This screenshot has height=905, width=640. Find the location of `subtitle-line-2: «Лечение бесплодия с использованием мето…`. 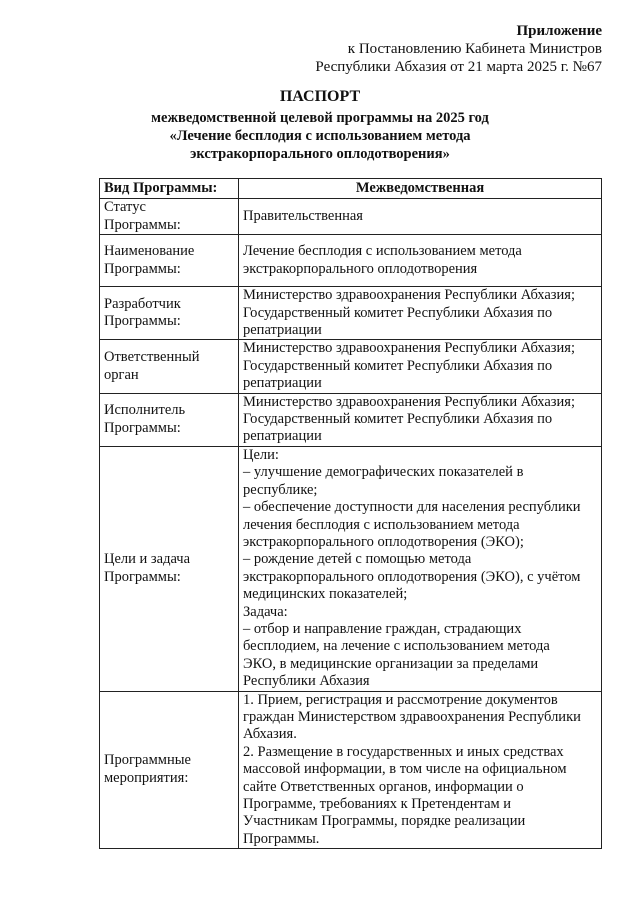

subtitle-line-2: «Лечение бесплодия с использованием мето… is located at coordinates (320, 136).